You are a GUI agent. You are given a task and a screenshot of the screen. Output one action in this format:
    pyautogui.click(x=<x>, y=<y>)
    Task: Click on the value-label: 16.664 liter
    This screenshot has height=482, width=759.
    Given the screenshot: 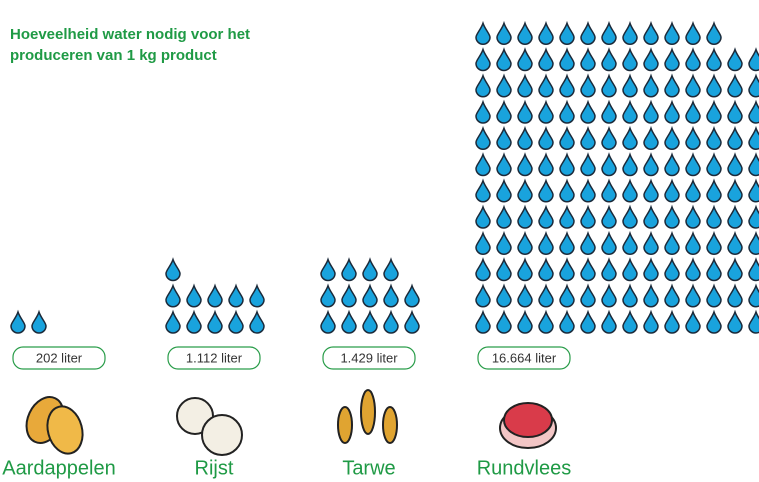 What is the action you would take?
    pyautogui.click(x=524, y=357)
    